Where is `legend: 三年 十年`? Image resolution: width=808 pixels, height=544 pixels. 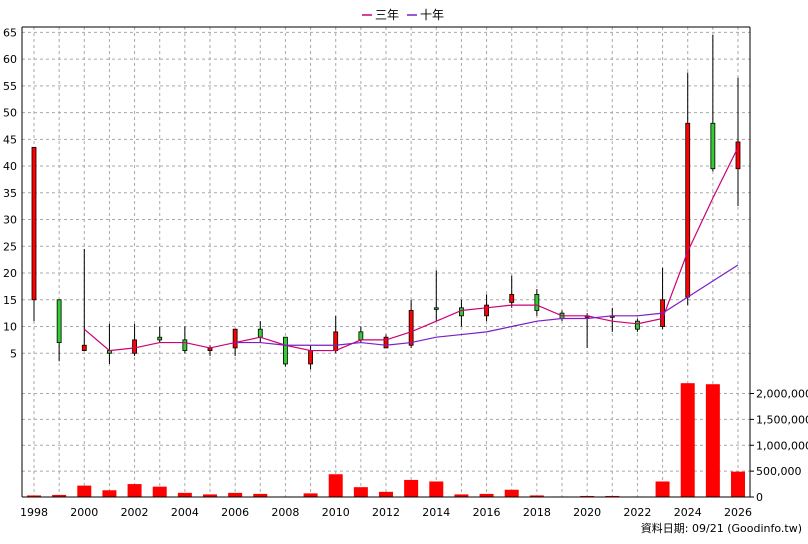 legend: 三年 十年 is located at coordinates (403, 15).